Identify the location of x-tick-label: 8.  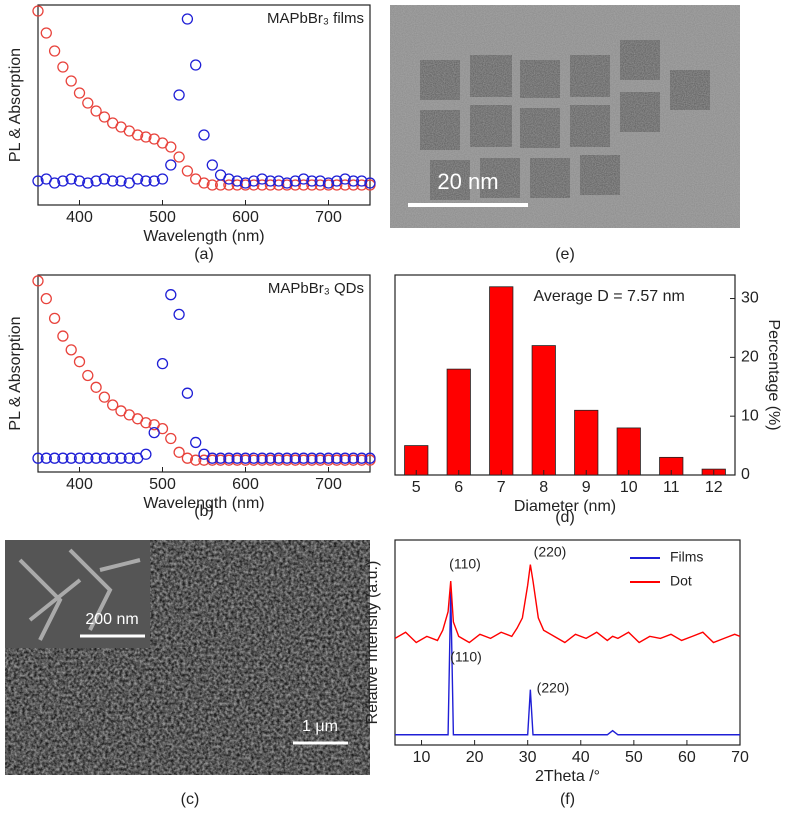
(543, 487).